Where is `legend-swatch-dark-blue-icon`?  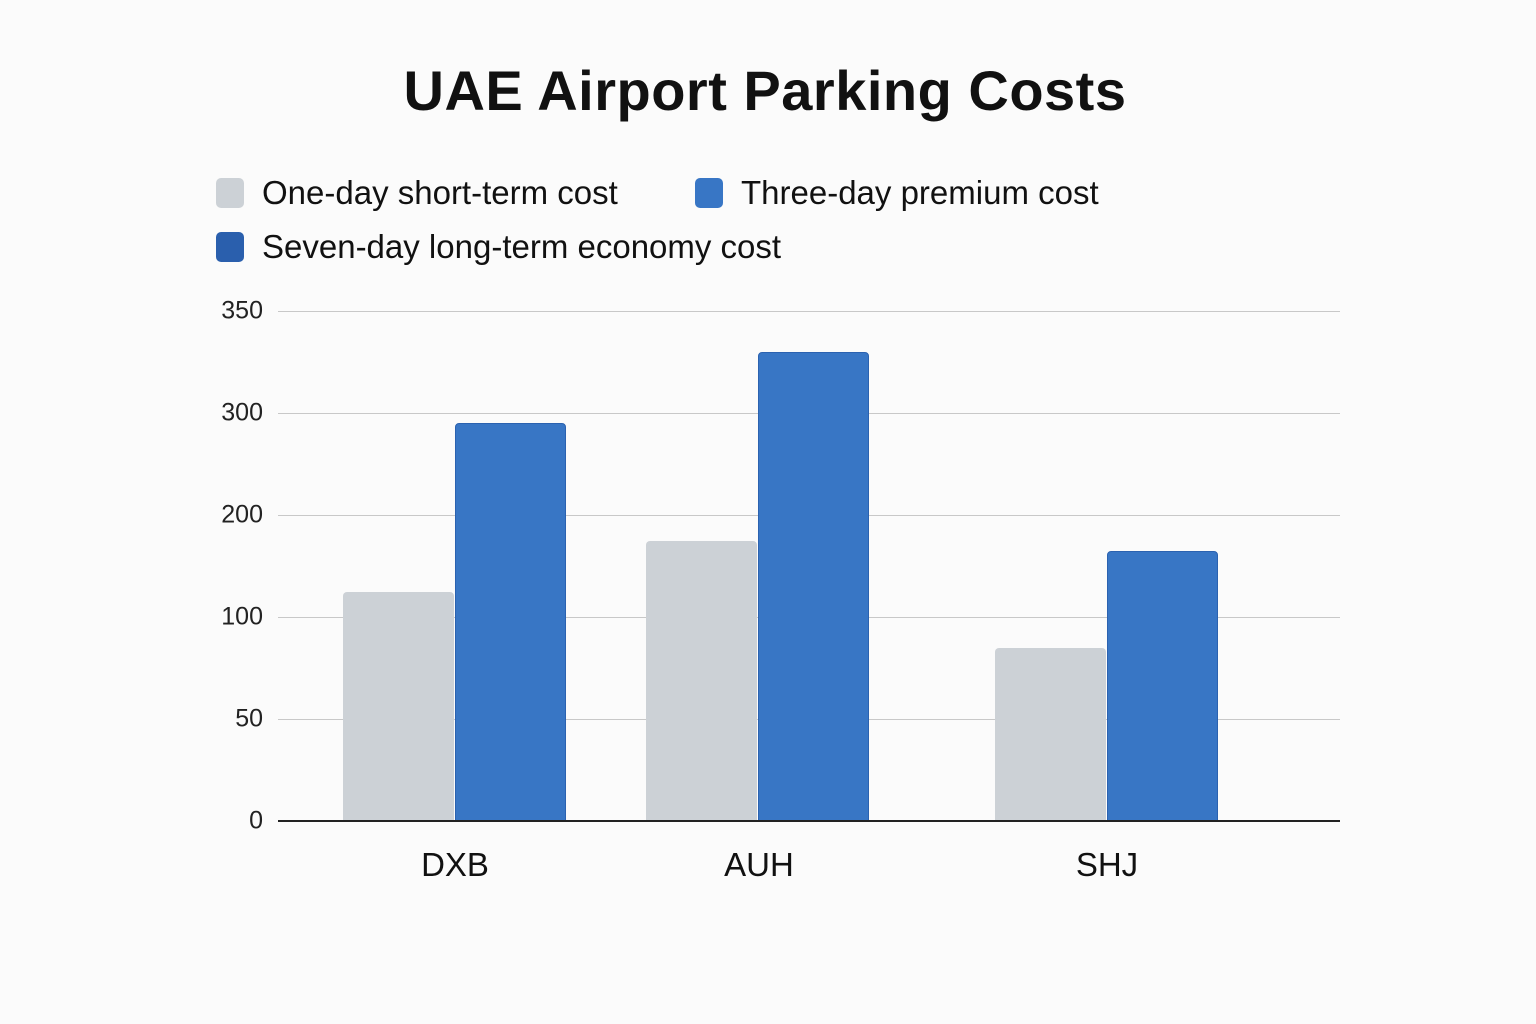
legend-swatch-dark-blue-icon is located at coordinates (230, 247).